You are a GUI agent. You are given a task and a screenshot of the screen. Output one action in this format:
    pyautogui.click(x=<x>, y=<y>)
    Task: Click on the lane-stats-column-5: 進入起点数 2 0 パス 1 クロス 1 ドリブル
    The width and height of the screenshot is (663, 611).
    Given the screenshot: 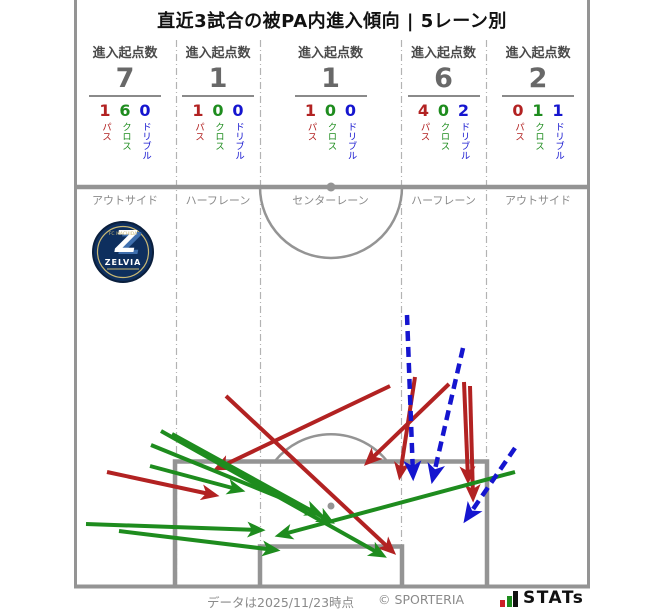 What is the action you would take?
    pyautogui.click(x=538, y=101)
    